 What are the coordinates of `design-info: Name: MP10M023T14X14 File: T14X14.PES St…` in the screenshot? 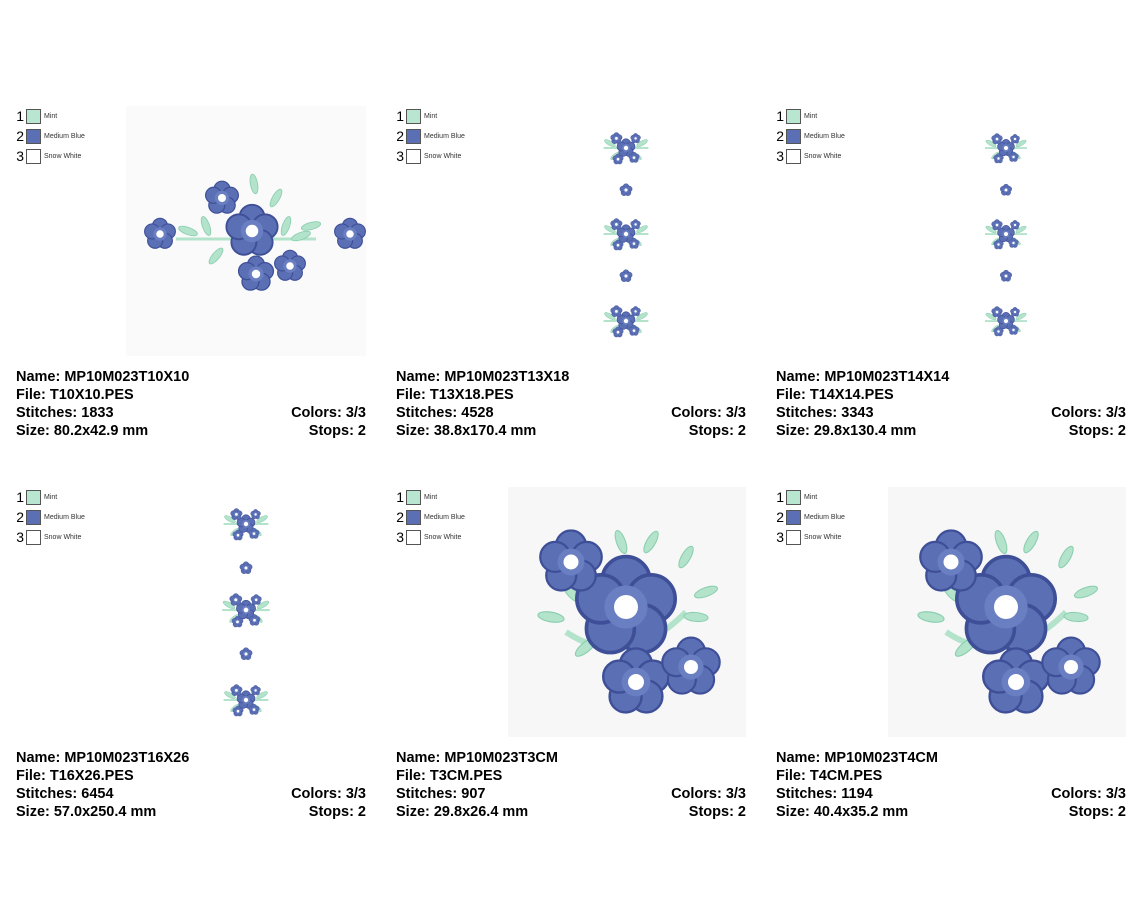 It's located at (951, 404).